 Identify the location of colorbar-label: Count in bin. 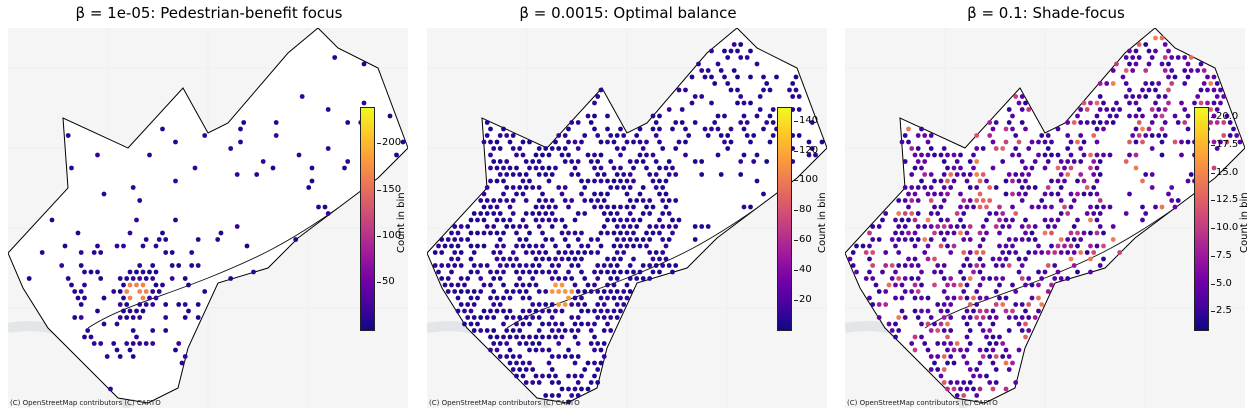
(1244, 222).